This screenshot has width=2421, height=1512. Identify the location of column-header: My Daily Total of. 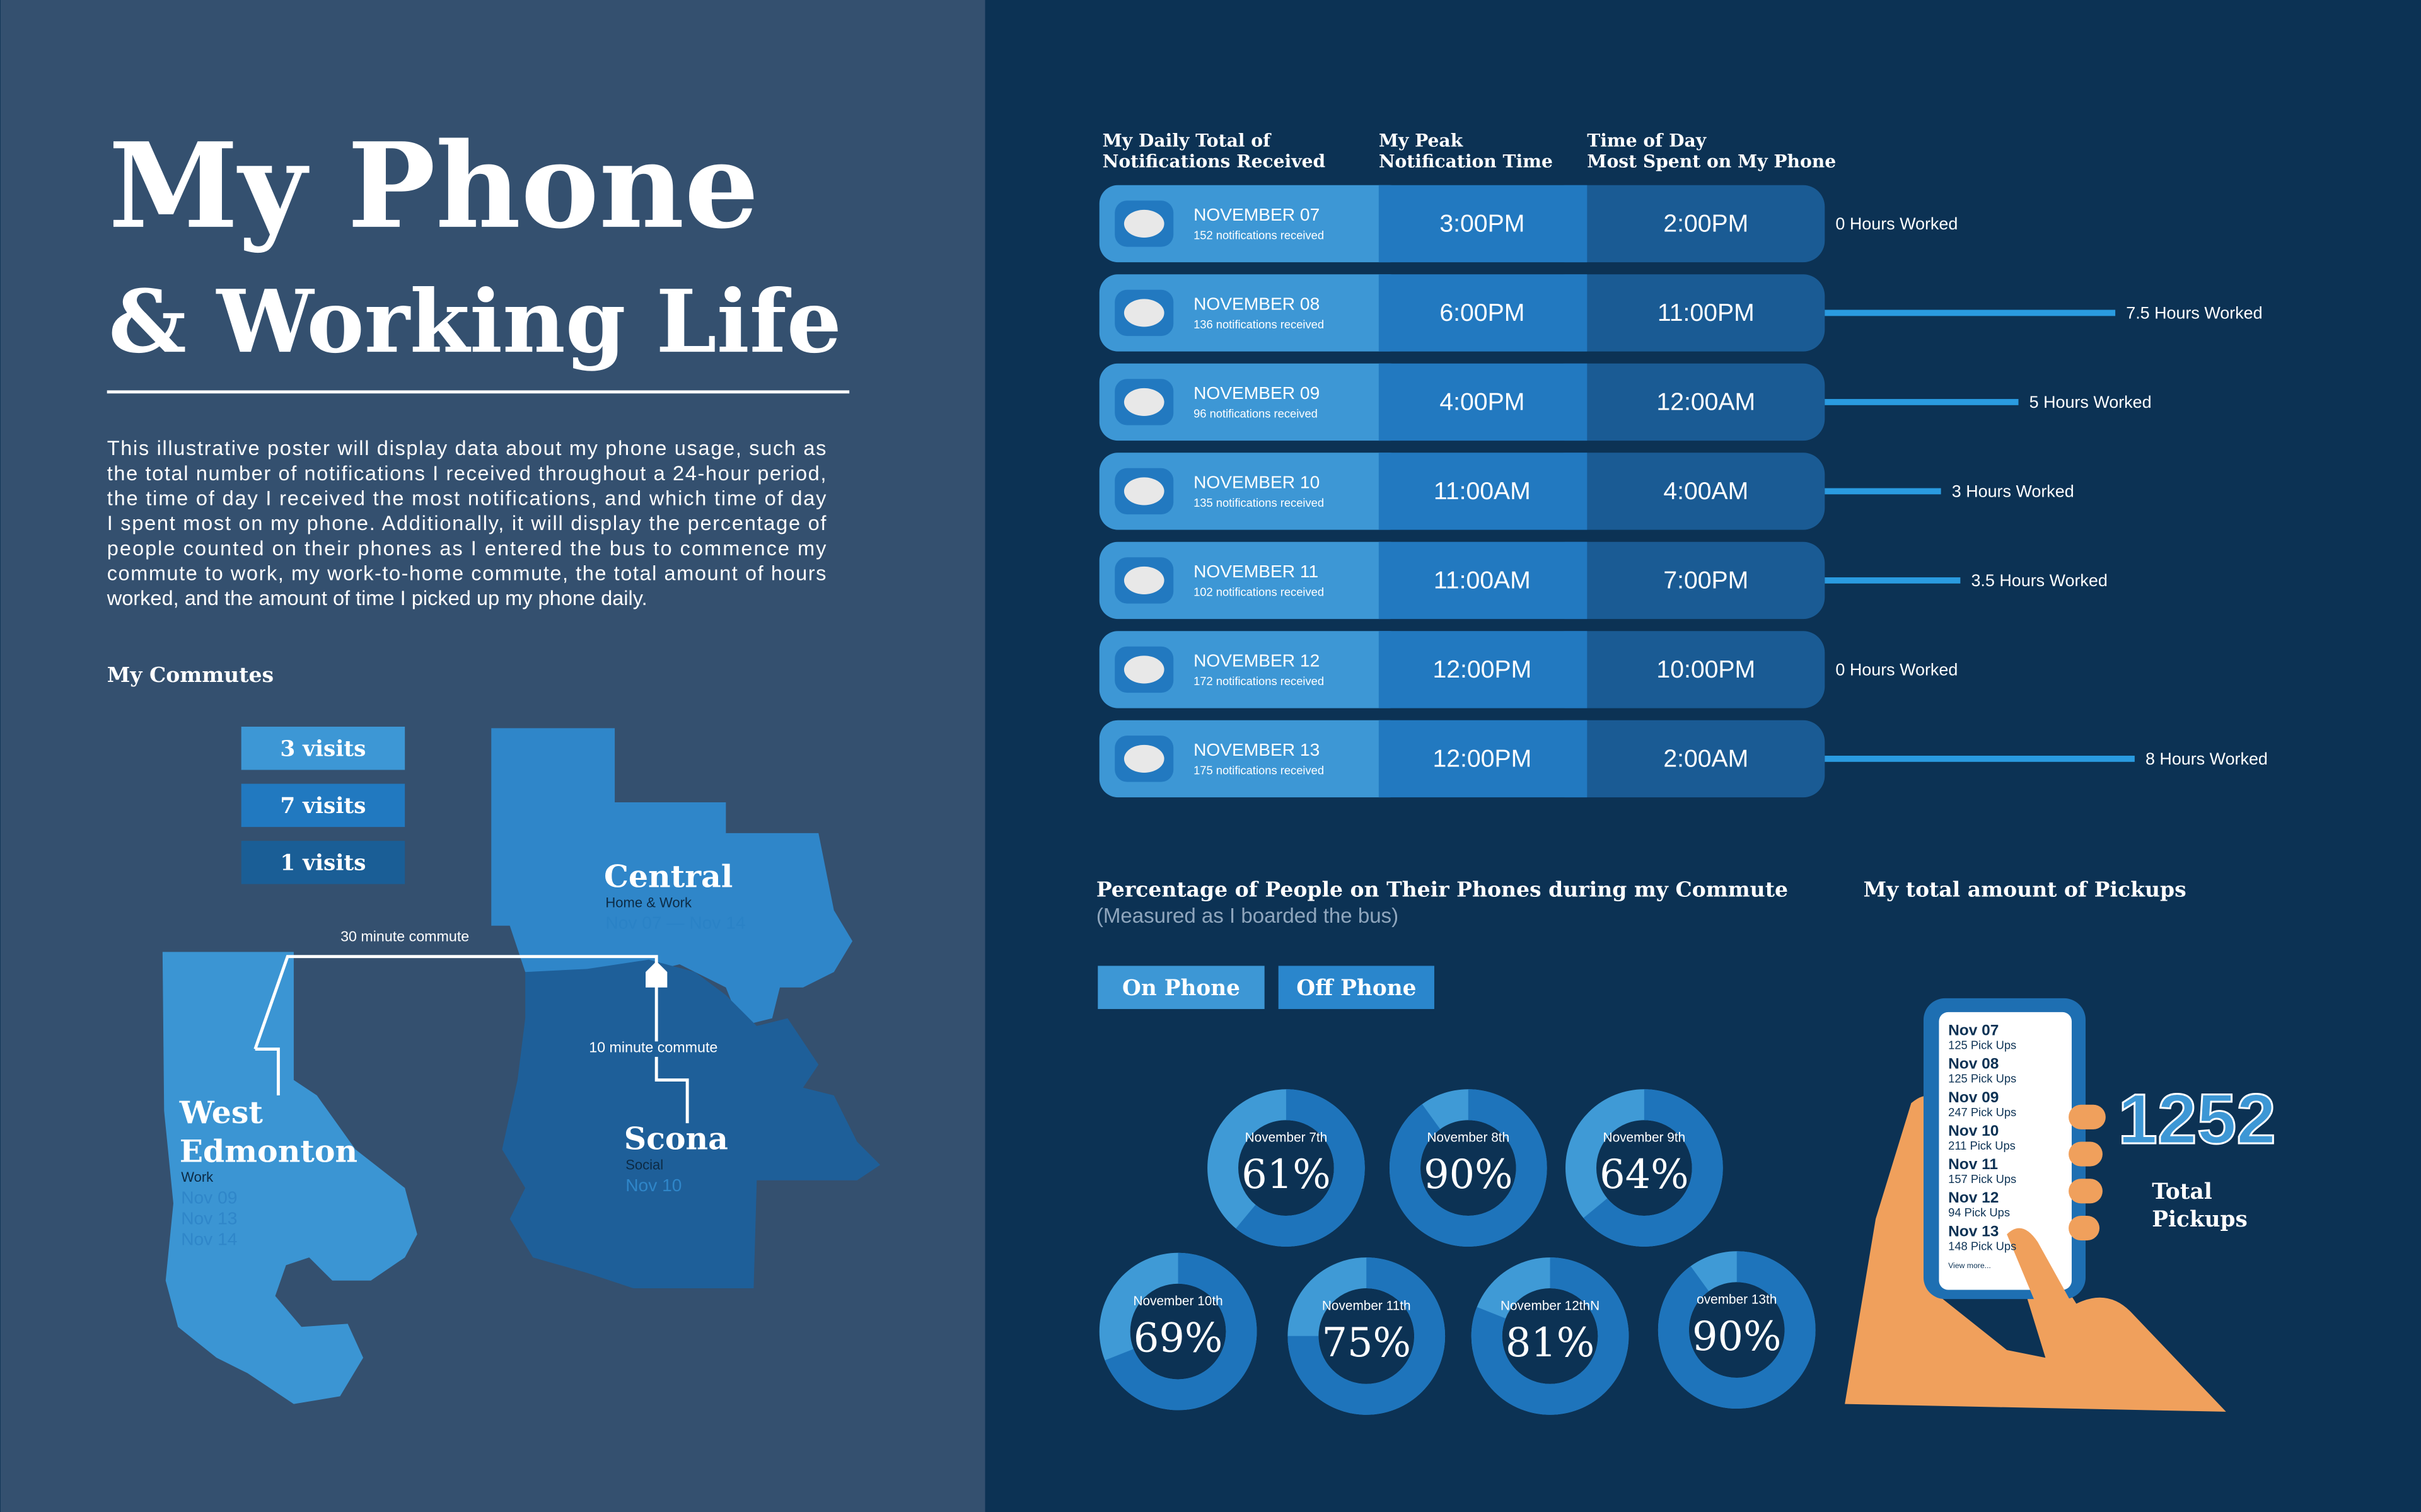
(1187, 140).